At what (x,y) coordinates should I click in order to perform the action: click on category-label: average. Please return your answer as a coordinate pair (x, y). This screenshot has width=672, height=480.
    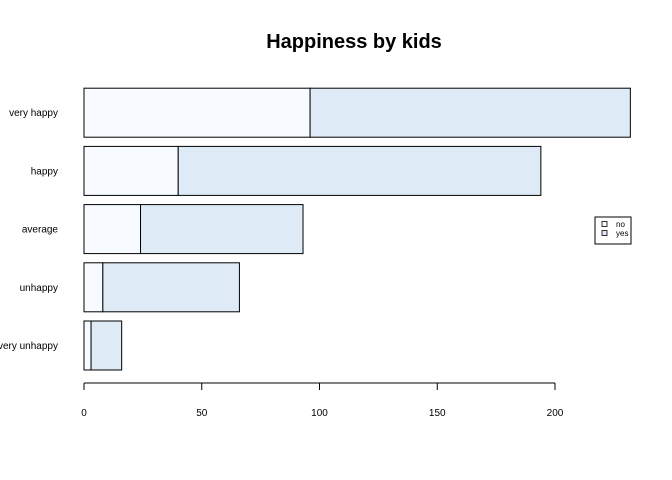
    Looking at the image, I should click on (40, 230).